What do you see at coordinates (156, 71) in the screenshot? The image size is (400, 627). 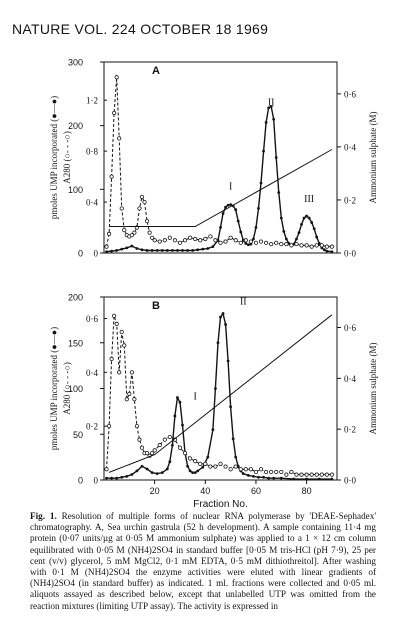 I see `panel-letter: A` at bounding box center [156, 71].